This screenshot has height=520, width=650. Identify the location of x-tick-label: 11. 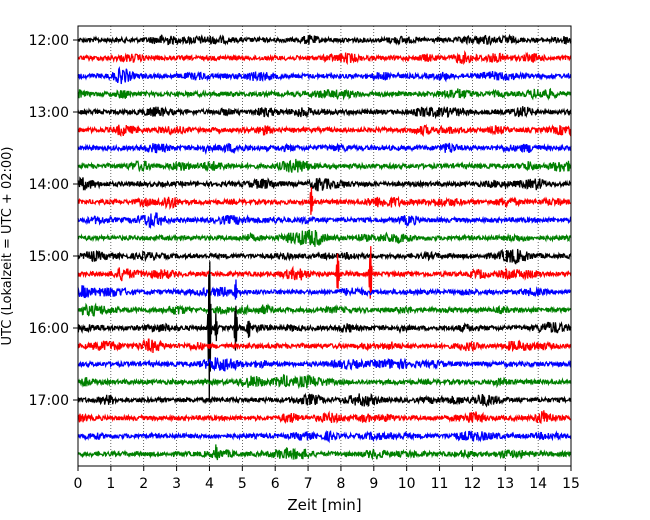
(440, 484).